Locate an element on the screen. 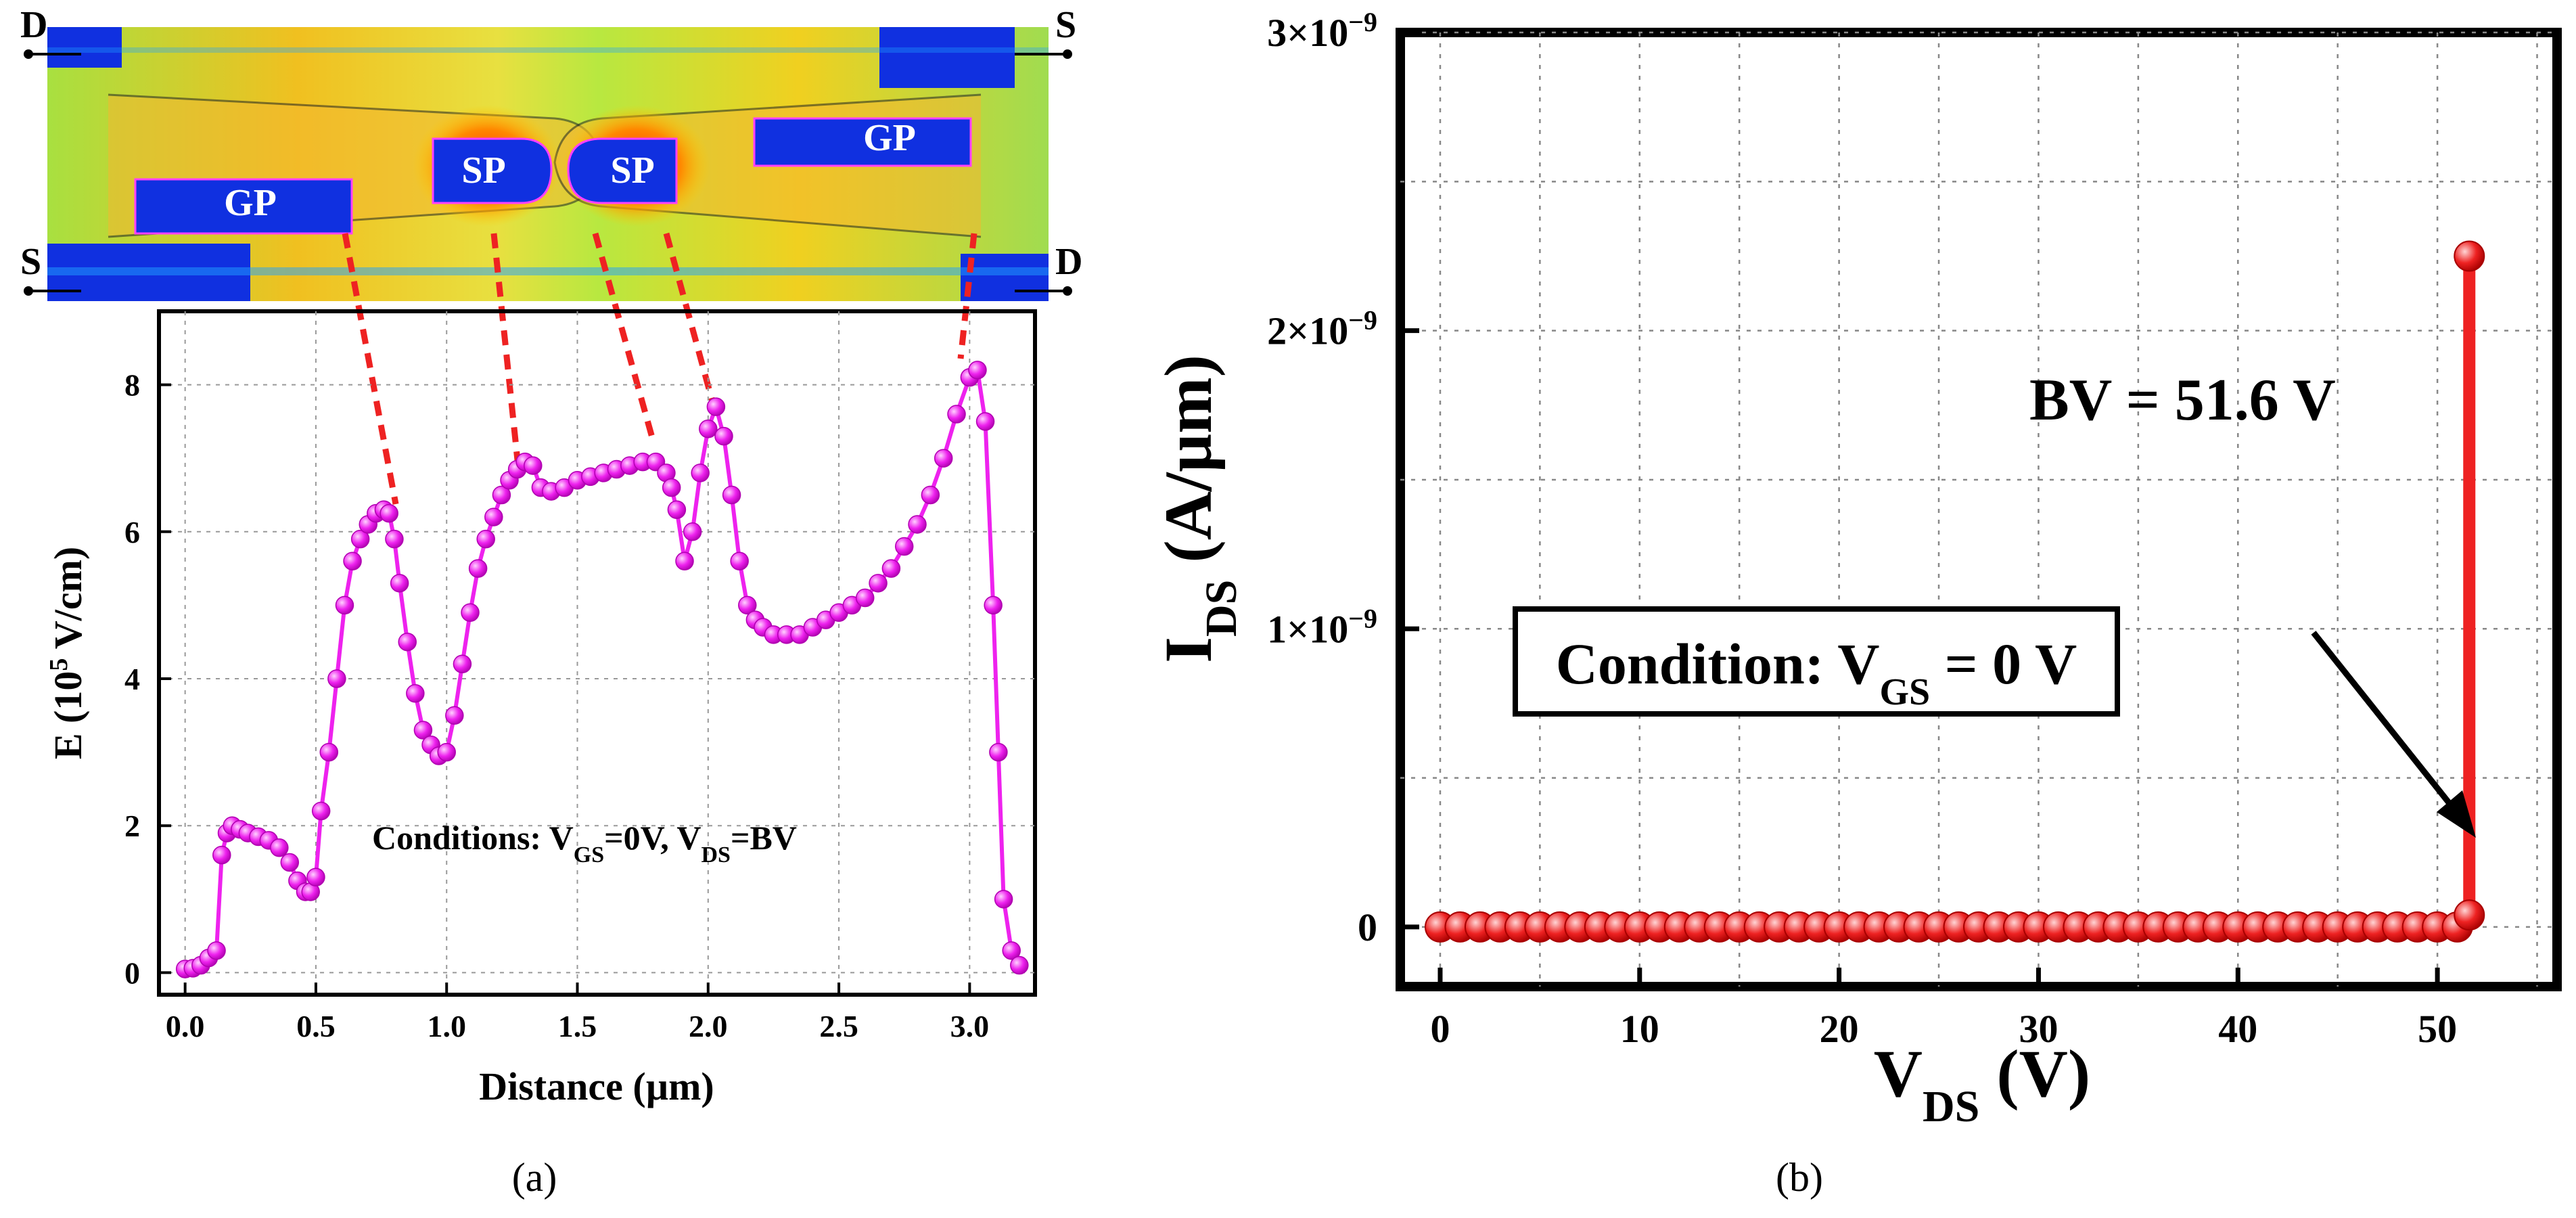 This screenshot has height=1218, width=2576. chart-b-xtick-label: 20 is located at coordinates (1839, 1029).